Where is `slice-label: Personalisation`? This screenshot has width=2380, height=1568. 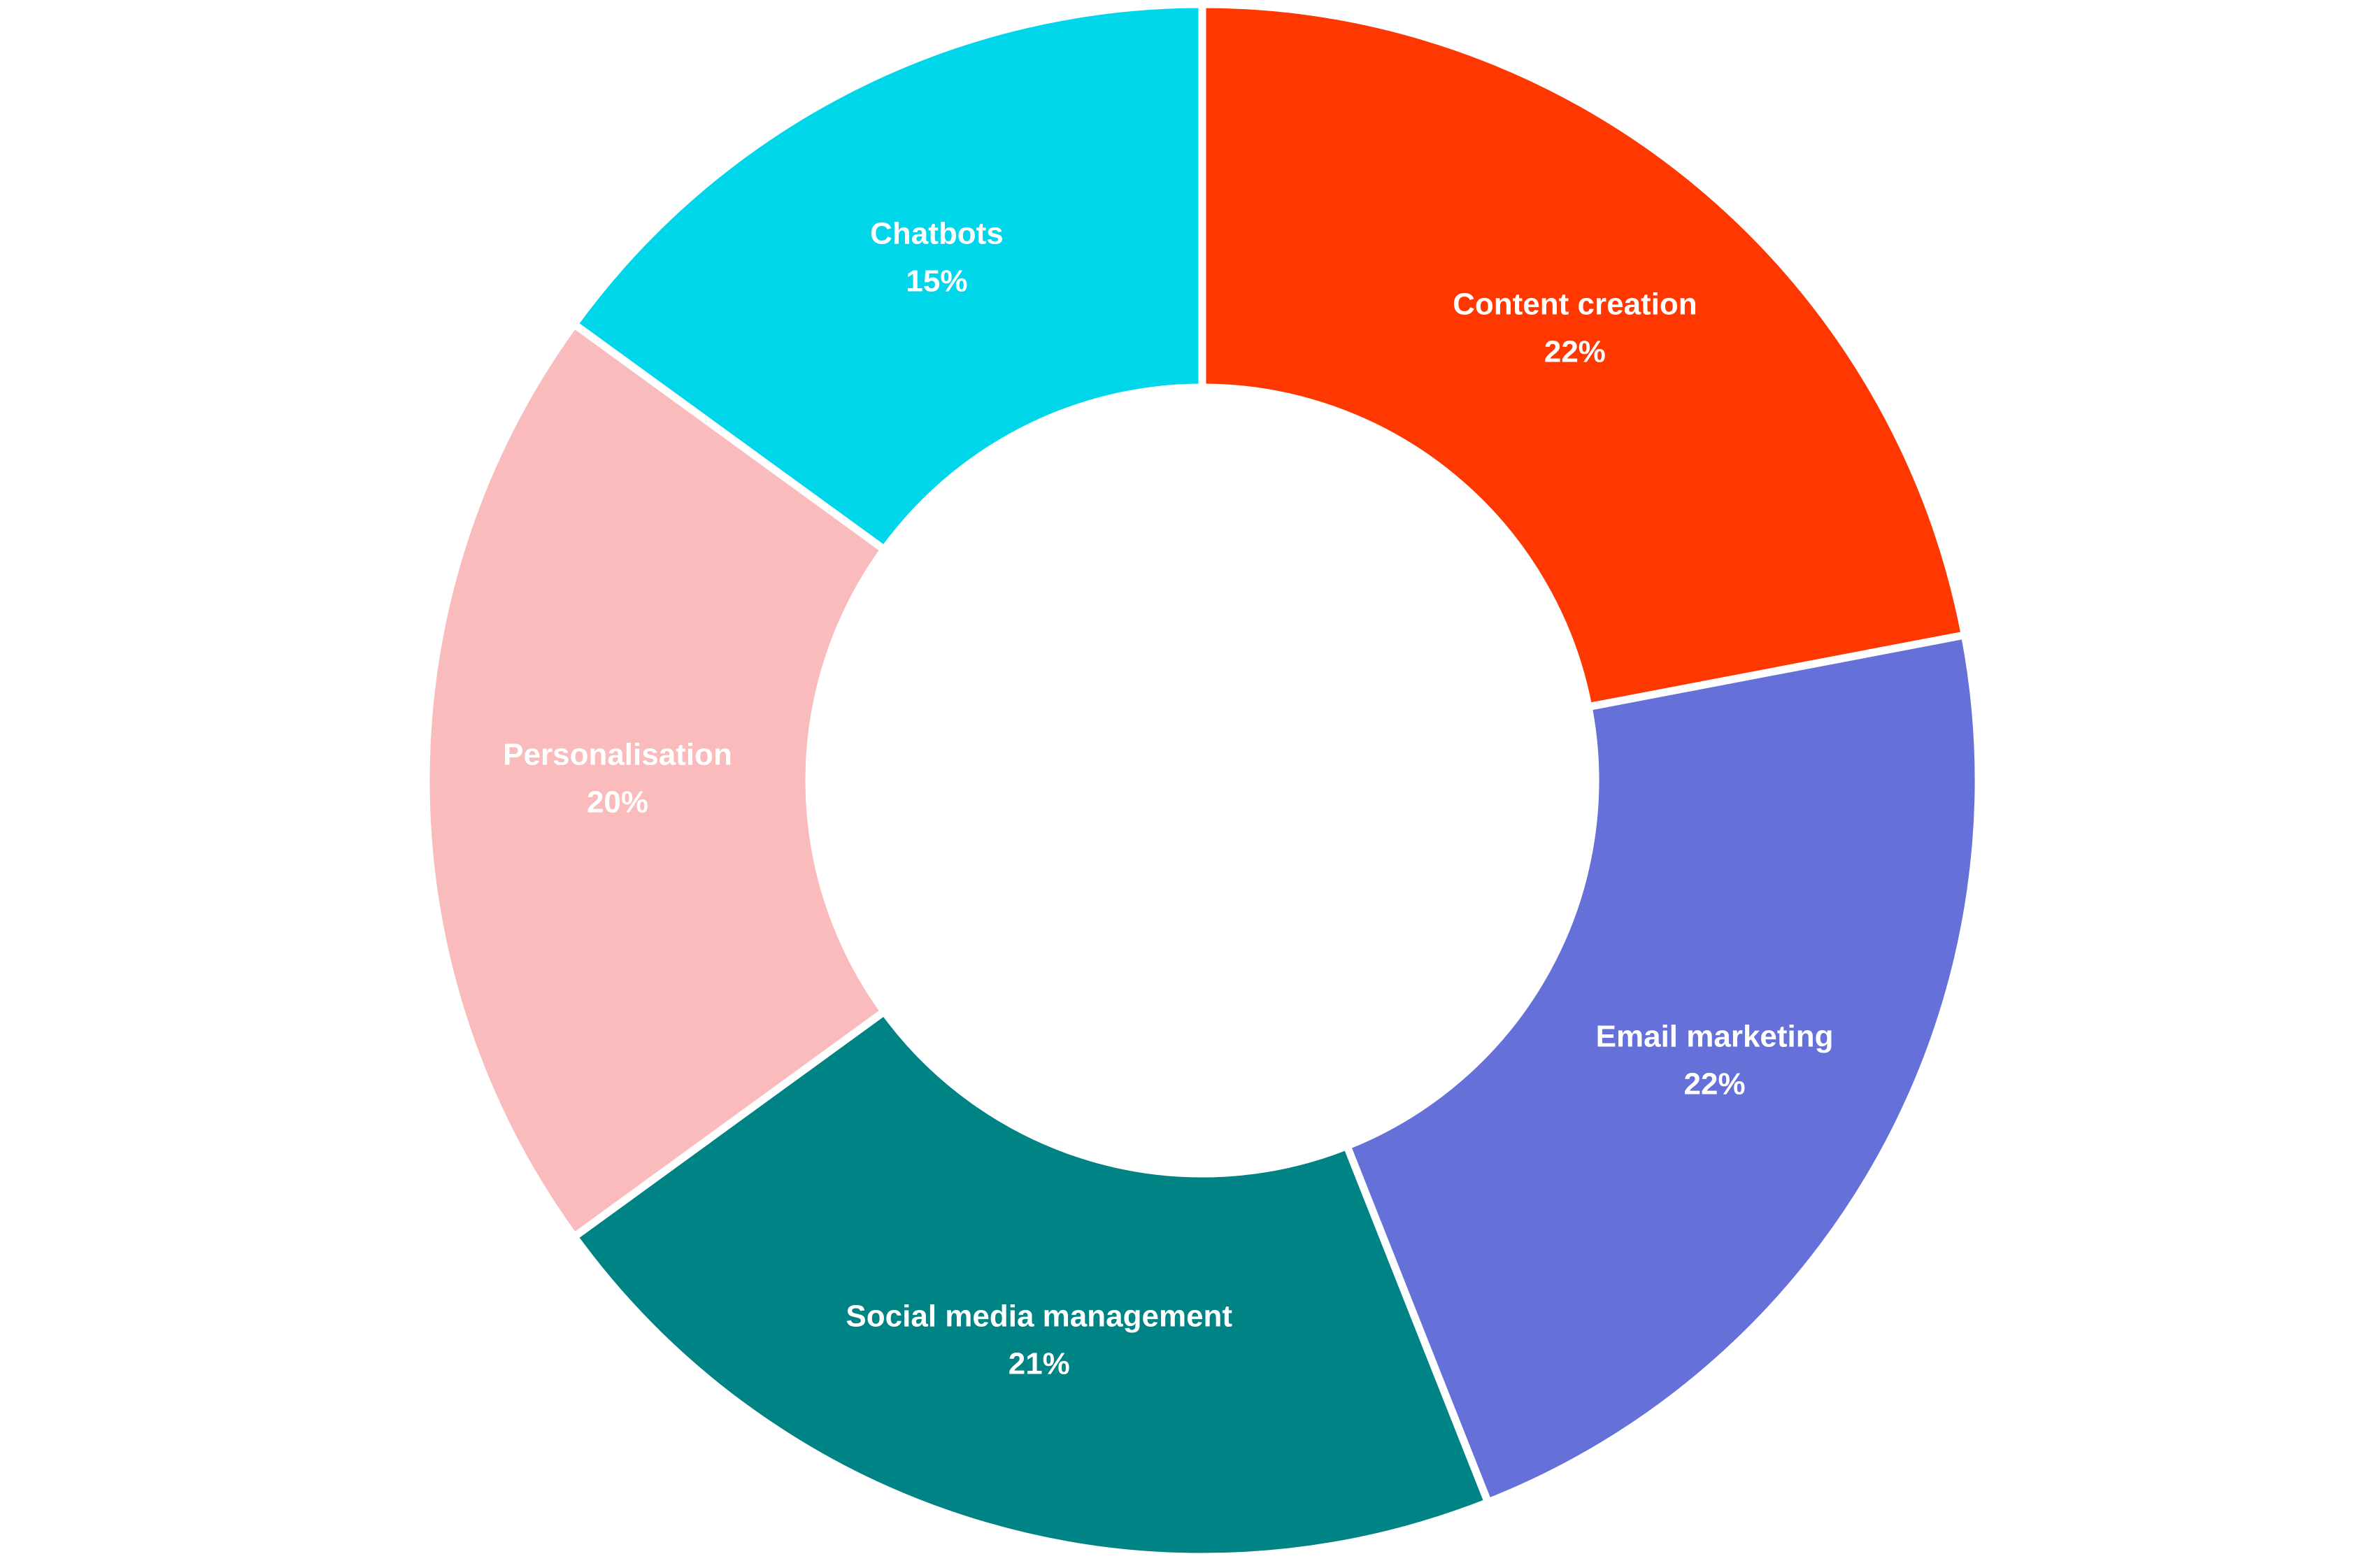 slice-label: Personalisation is located at coordinates (617, 755).